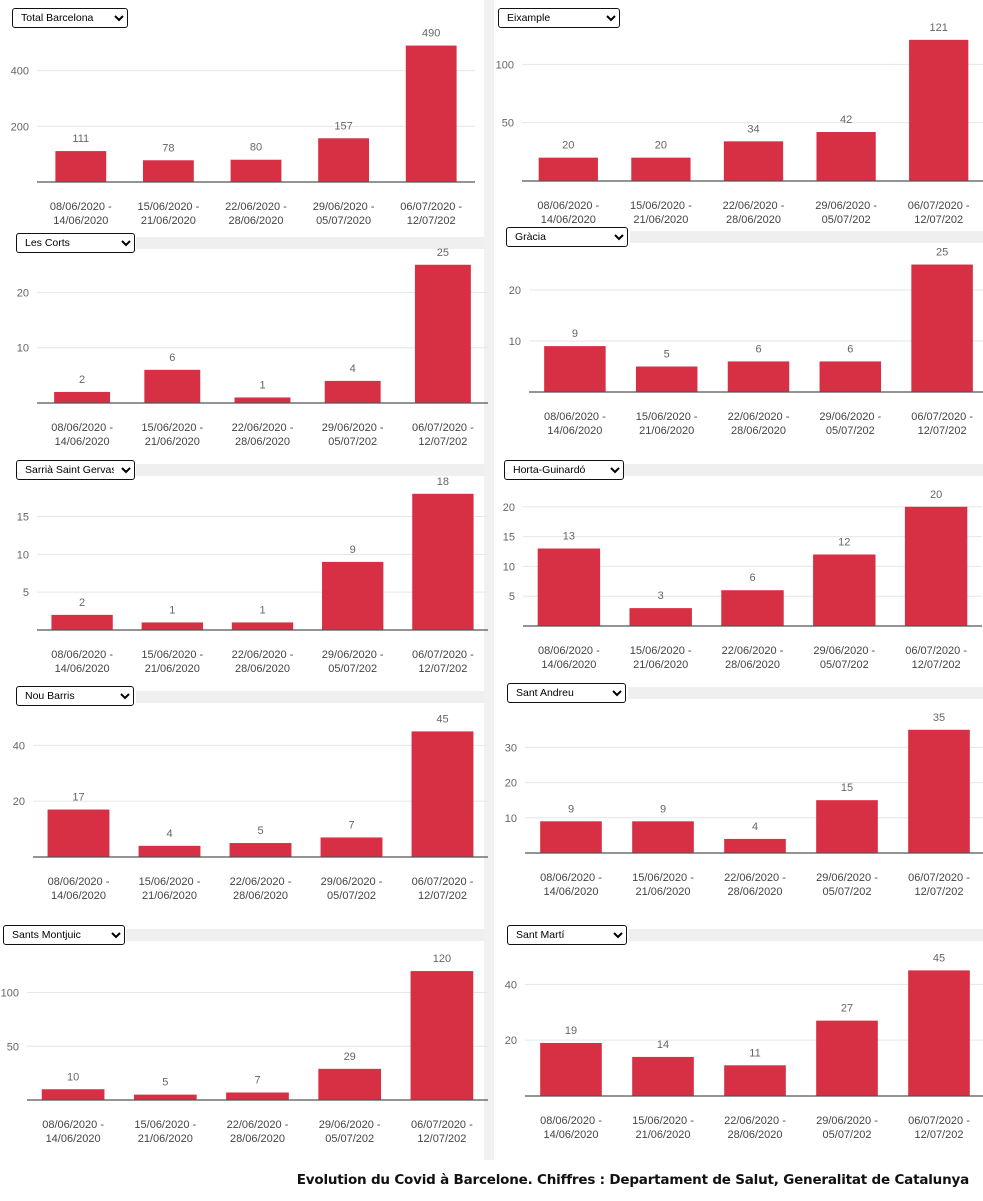  I want to click on district-select: Sant Martí, so click(567, 935).